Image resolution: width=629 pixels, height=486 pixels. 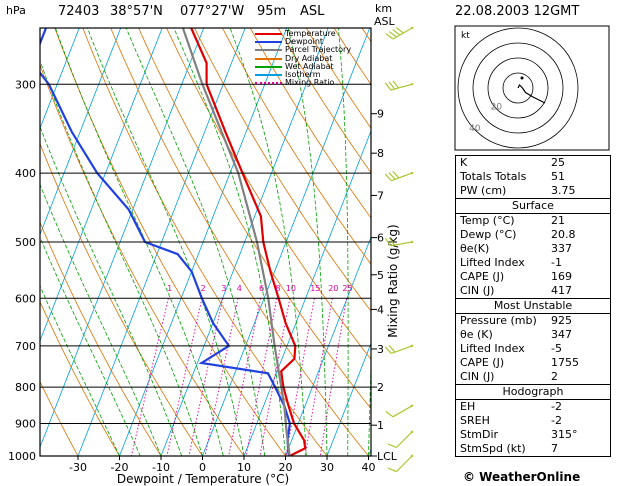 I want to click on index-value: 417, so click(x=561, y=290).